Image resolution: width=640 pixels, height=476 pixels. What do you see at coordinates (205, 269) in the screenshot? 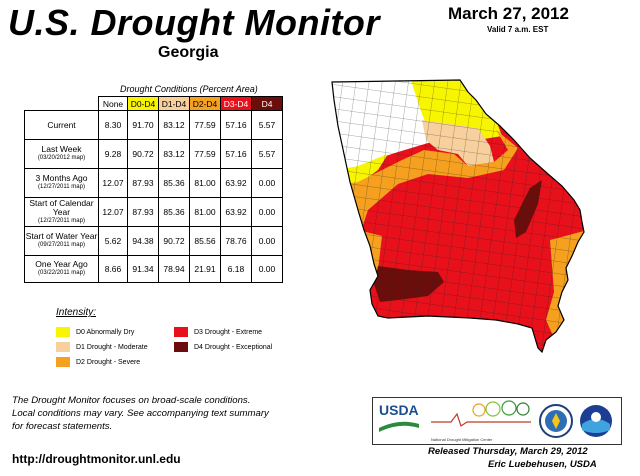
I see `table-cell: 21.91` at bounding box center [205, 269].